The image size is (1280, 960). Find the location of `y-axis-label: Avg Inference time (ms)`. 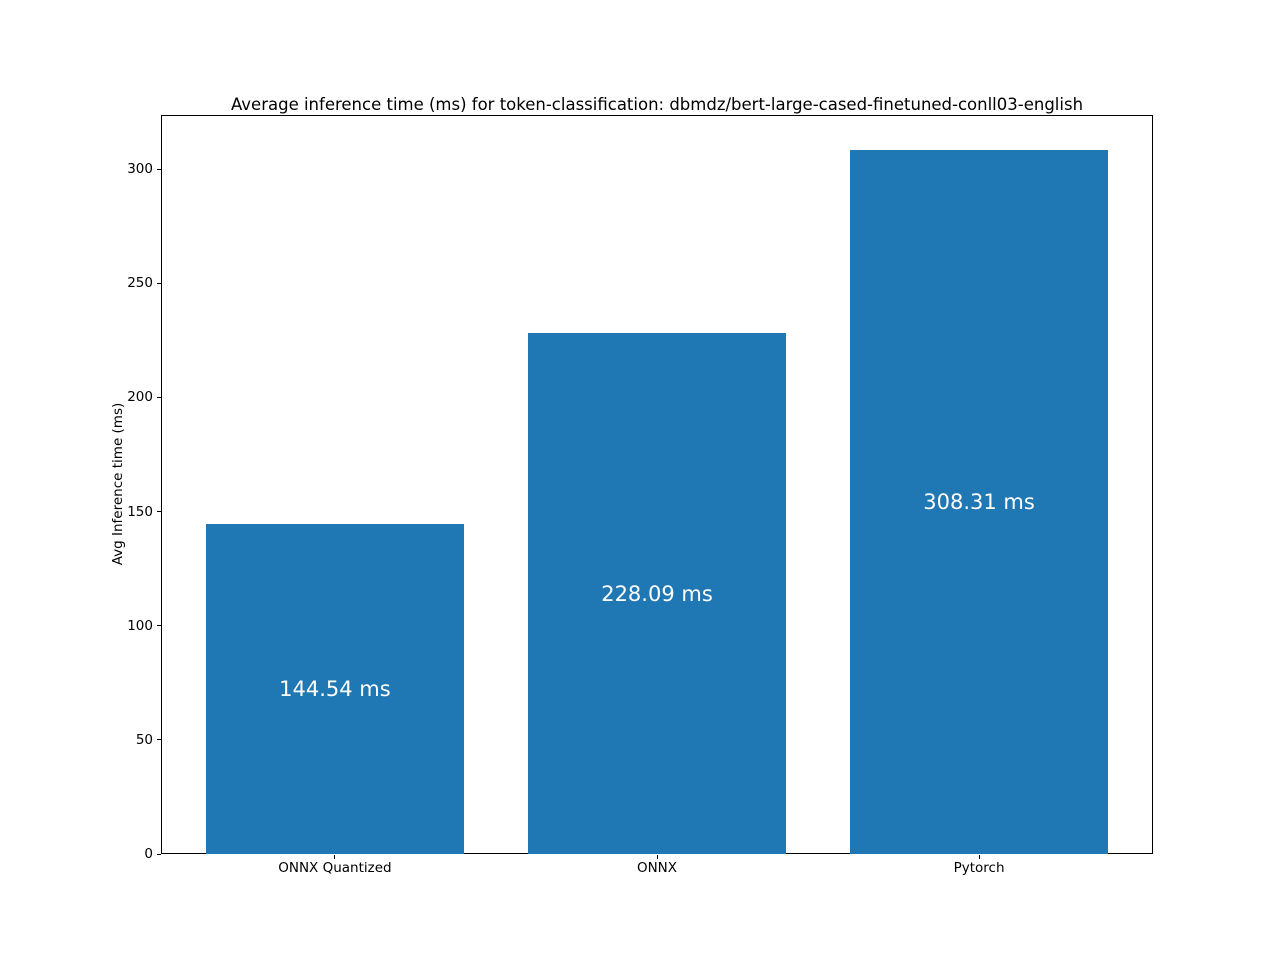

y-axis-label: Avg Inference time (ms) is located at coordinates (118, 484).